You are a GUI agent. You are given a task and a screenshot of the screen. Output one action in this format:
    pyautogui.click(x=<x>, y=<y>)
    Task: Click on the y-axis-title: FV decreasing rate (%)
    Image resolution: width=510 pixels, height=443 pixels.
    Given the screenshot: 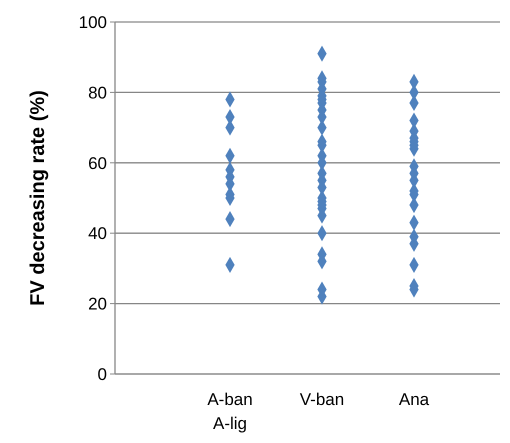 What is the action you would take?
    pyautogui.click(x=38, y=198)
    